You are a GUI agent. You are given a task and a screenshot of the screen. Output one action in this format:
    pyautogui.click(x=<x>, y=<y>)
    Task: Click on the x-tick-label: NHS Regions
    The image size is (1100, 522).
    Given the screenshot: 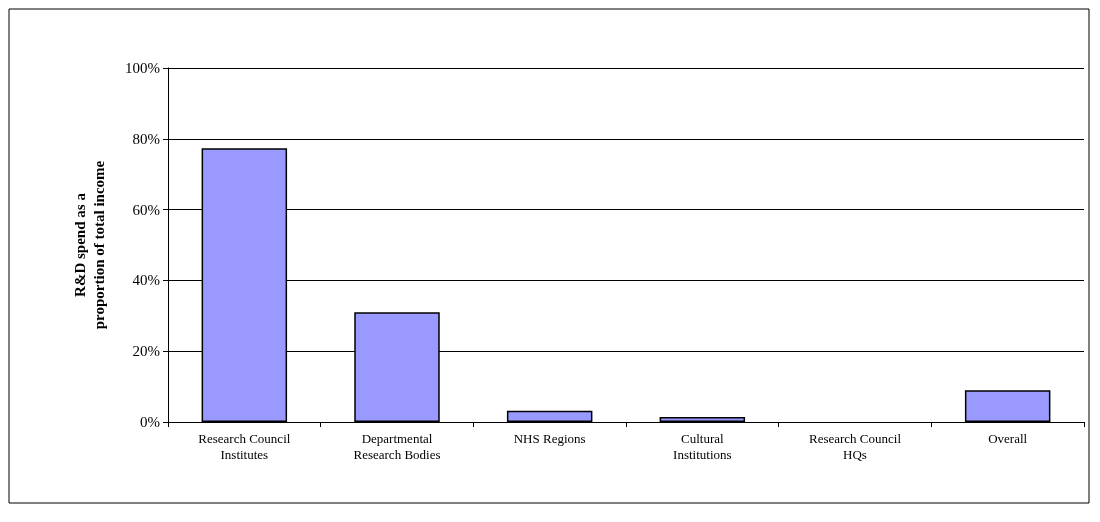 What is the action you would take?
    pyautogui.click(x=549, y=438)
    